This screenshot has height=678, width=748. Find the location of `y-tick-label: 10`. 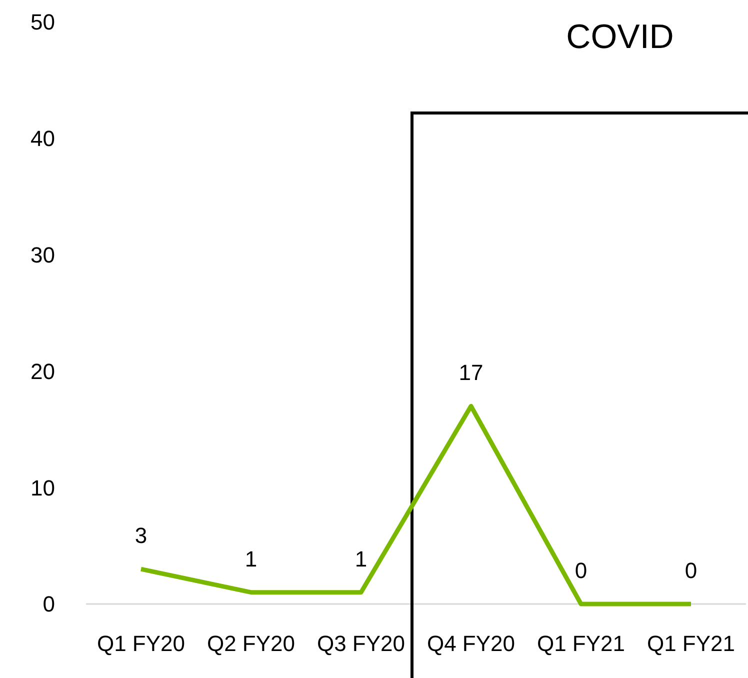

y-tick-label: 10 is located at coordinates (42, 487).